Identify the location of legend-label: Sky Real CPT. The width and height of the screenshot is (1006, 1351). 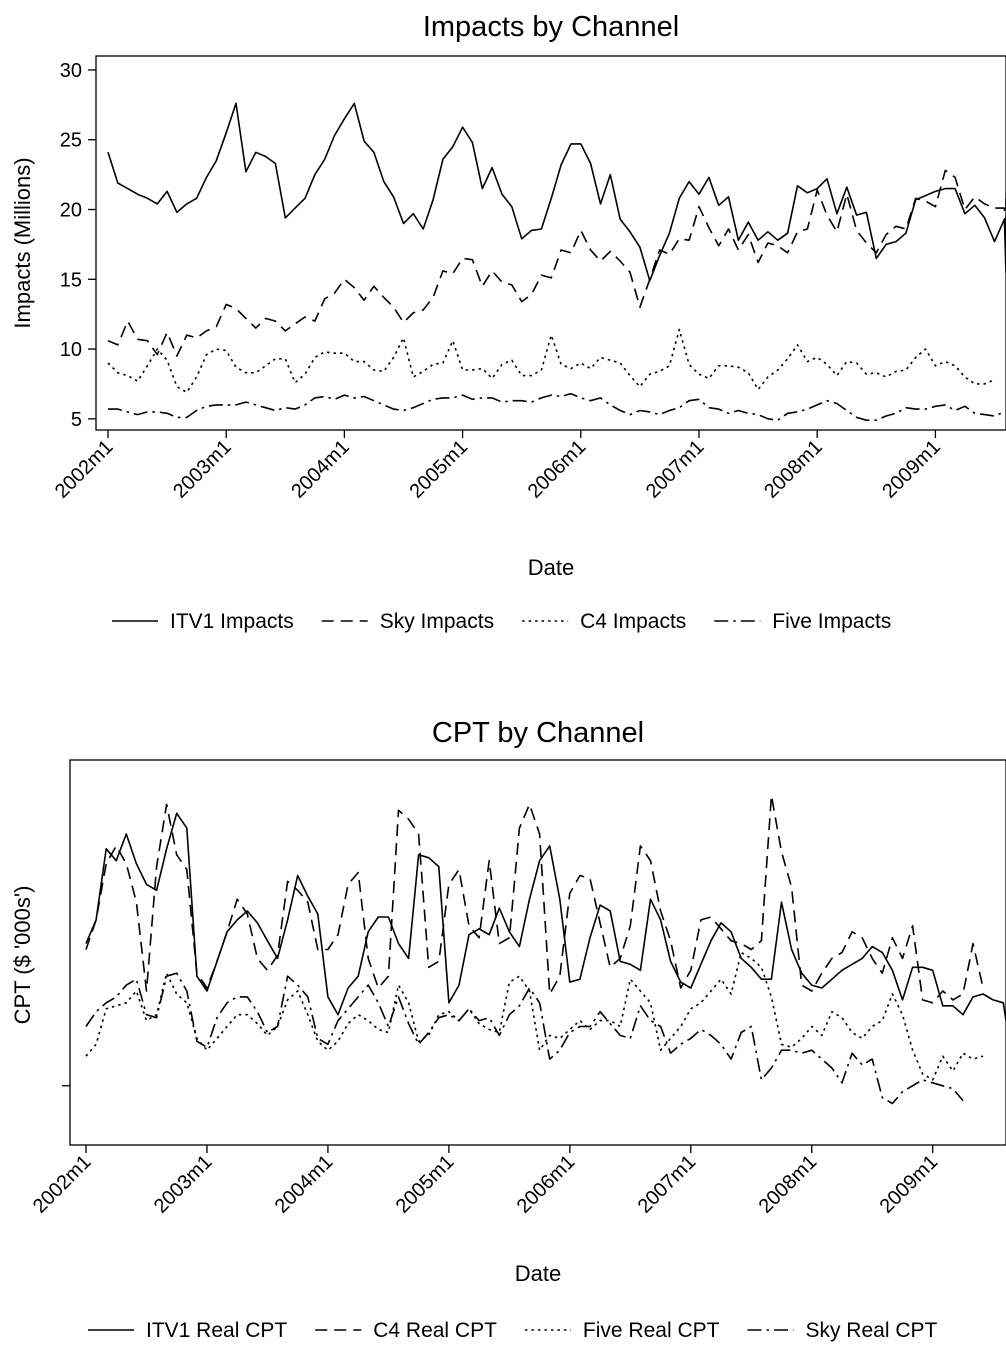
(871, 1330).